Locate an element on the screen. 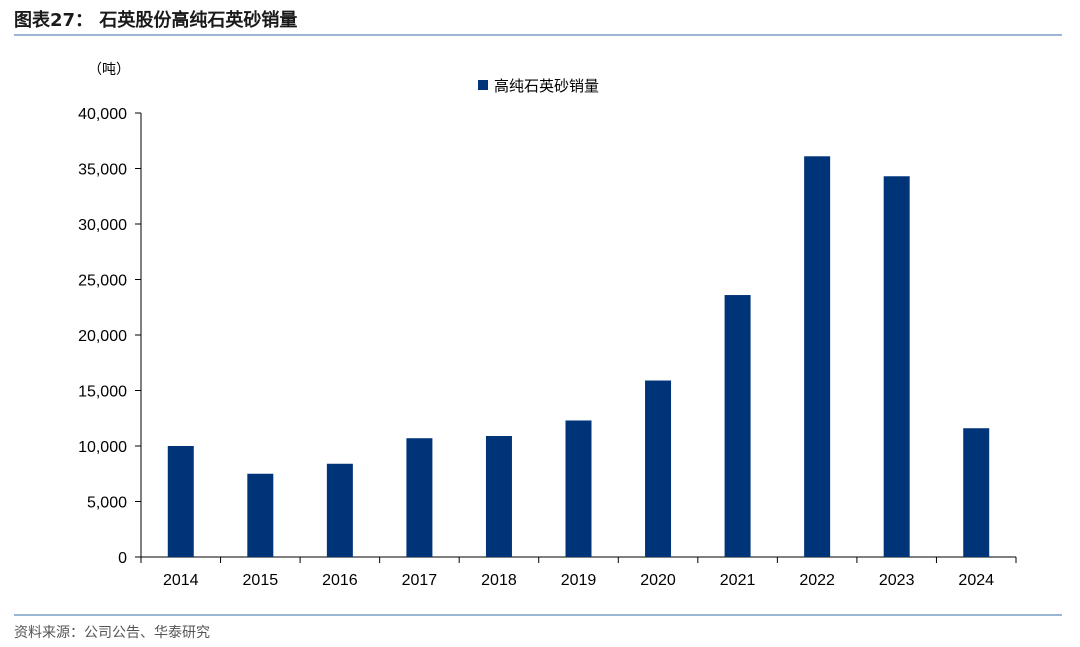 Image resolution: width=1080 pixels, height=647 pixels. figure-title: 图表27： 石英股份高纯石英砂销量 is located at coordinates (156, 20).